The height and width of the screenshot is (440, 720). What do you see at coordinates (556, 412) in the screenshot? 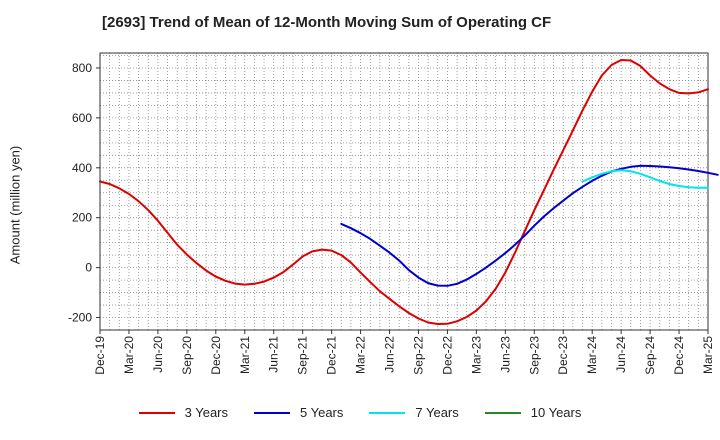
I see `legend-label: 10 Years` at bounding box center [556, 412].